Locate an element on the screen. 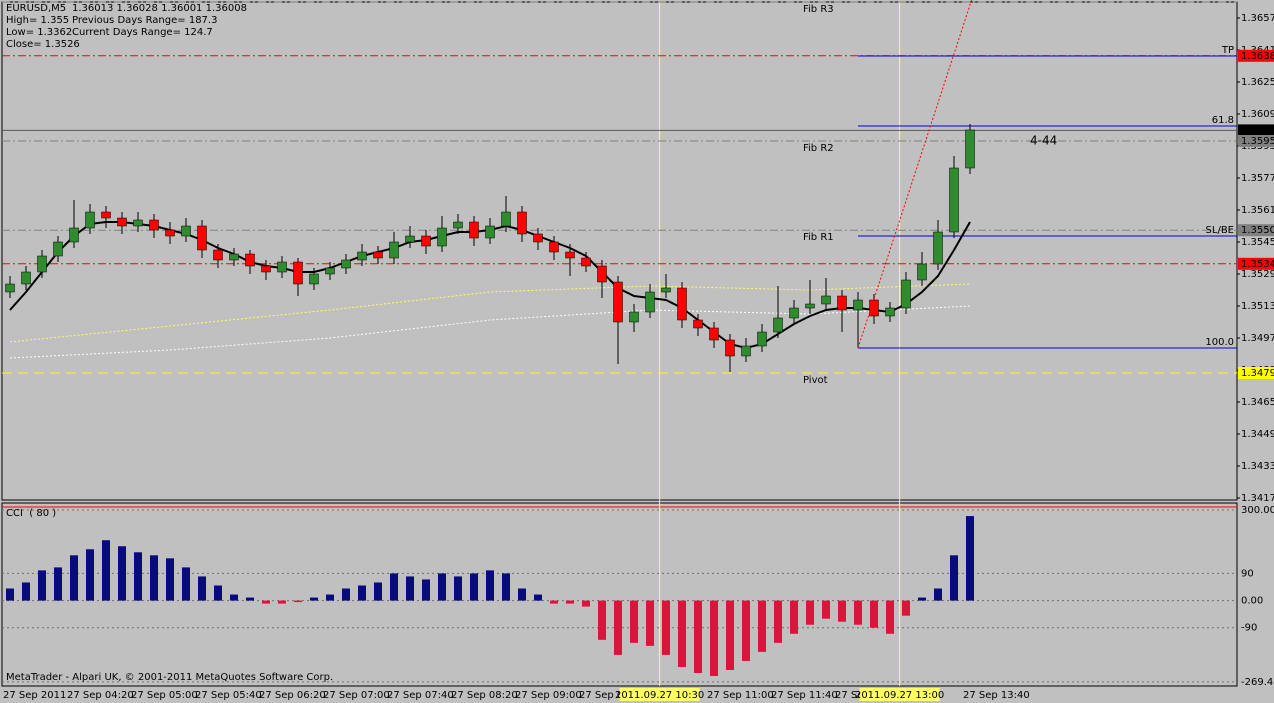 This screenshot has height=703, width=1274. level-label: TP is located at coordinates (1227, 50).